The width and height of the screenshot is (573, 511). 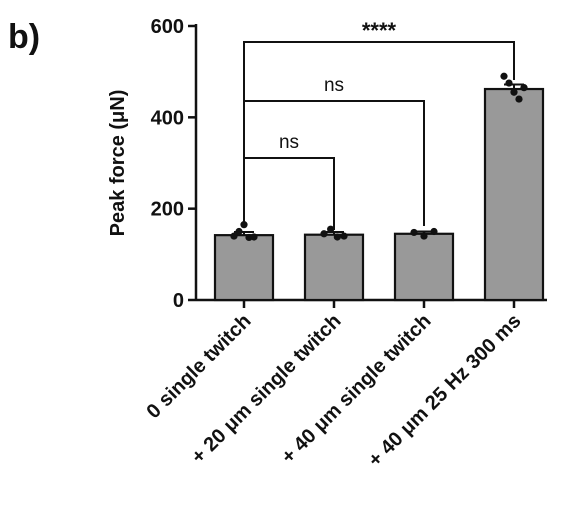 What do you see at coordinates (167, 210) in the screenshot?
I see `y-tick-label: 200` at bounding box center [167, 210].